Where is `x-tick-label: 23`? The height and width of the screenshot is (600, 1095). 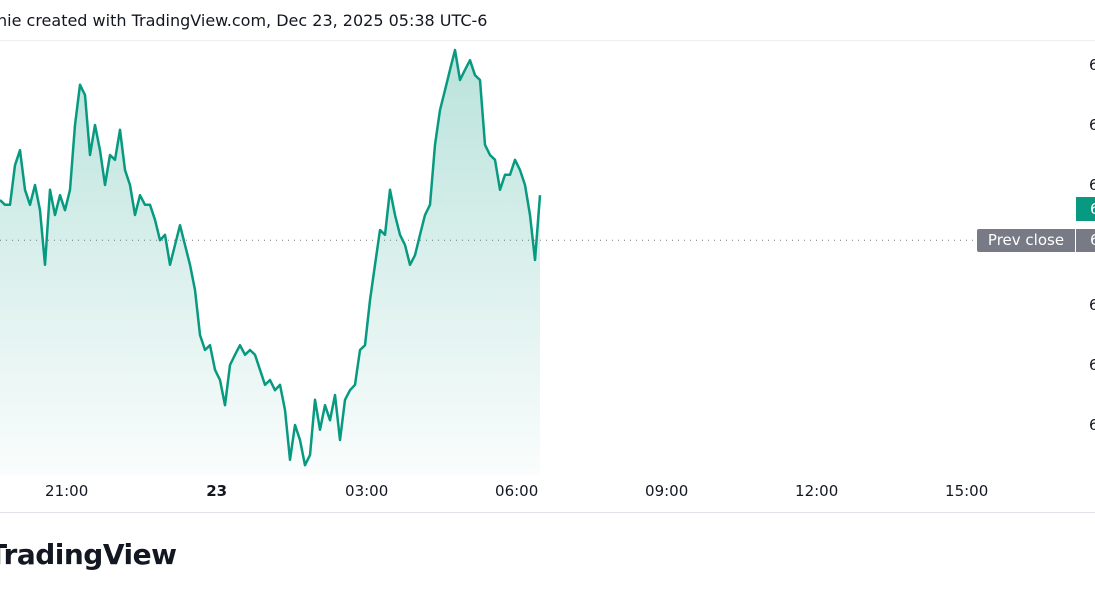 x-tick-label: 23 is located at coordinates (217, 491).